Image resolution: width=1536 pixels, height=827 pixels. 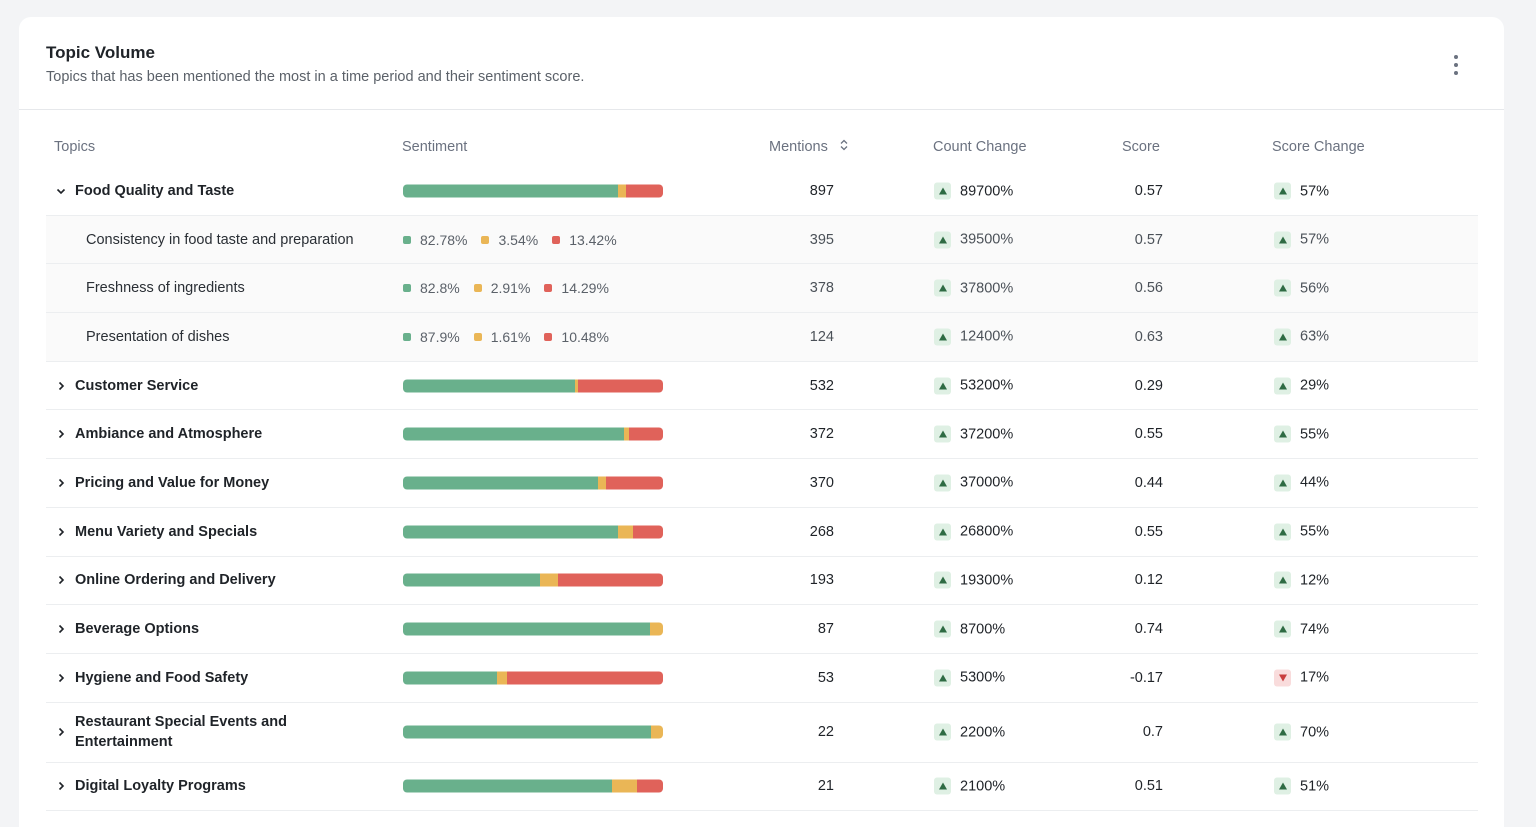 I want to click on score-value: 0.29, so click(x=1148, y=385).